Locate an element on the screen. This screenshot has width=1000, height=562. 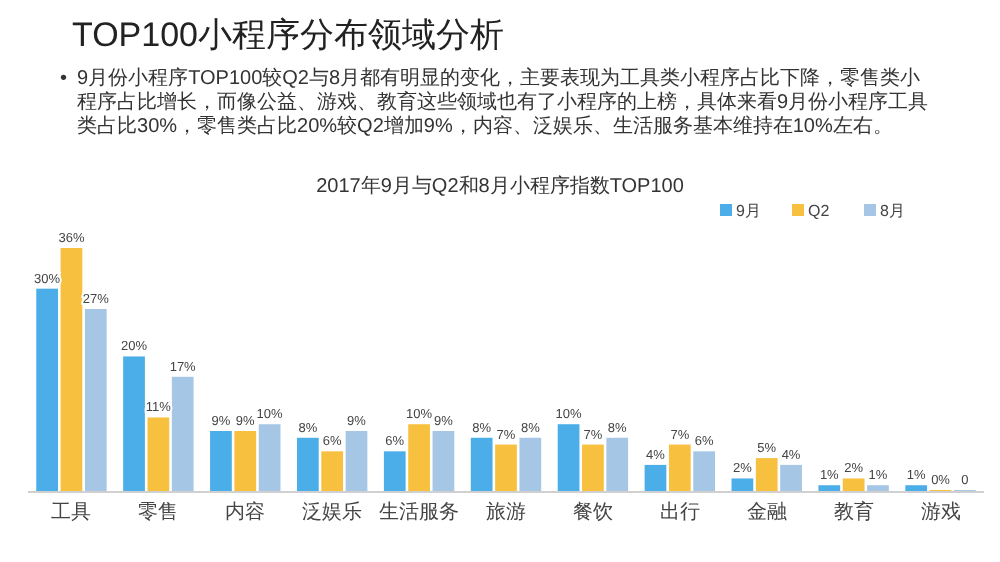
x-tick-label: 内容 is located at coordinates (245, 512).